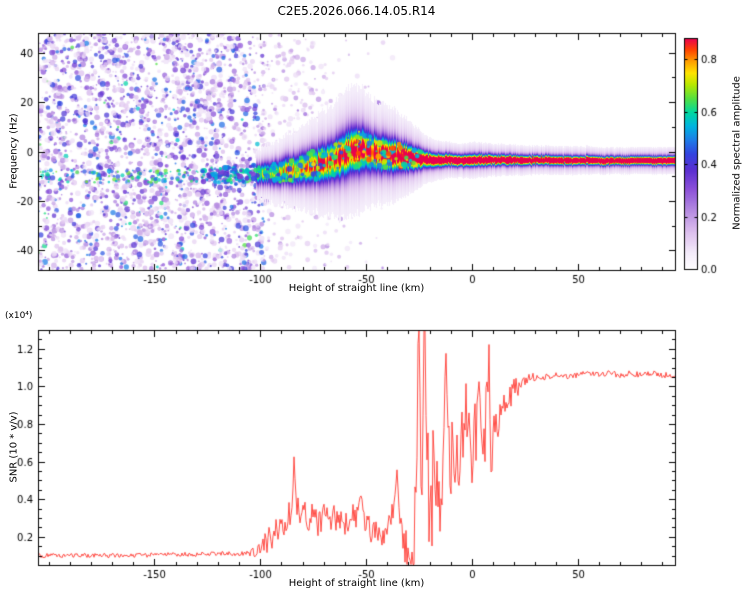 The width and height of the screenshot is (750, 600). I want to click on spectrogram-yaxis-label: Frequency (Hz), so click(14, 151).